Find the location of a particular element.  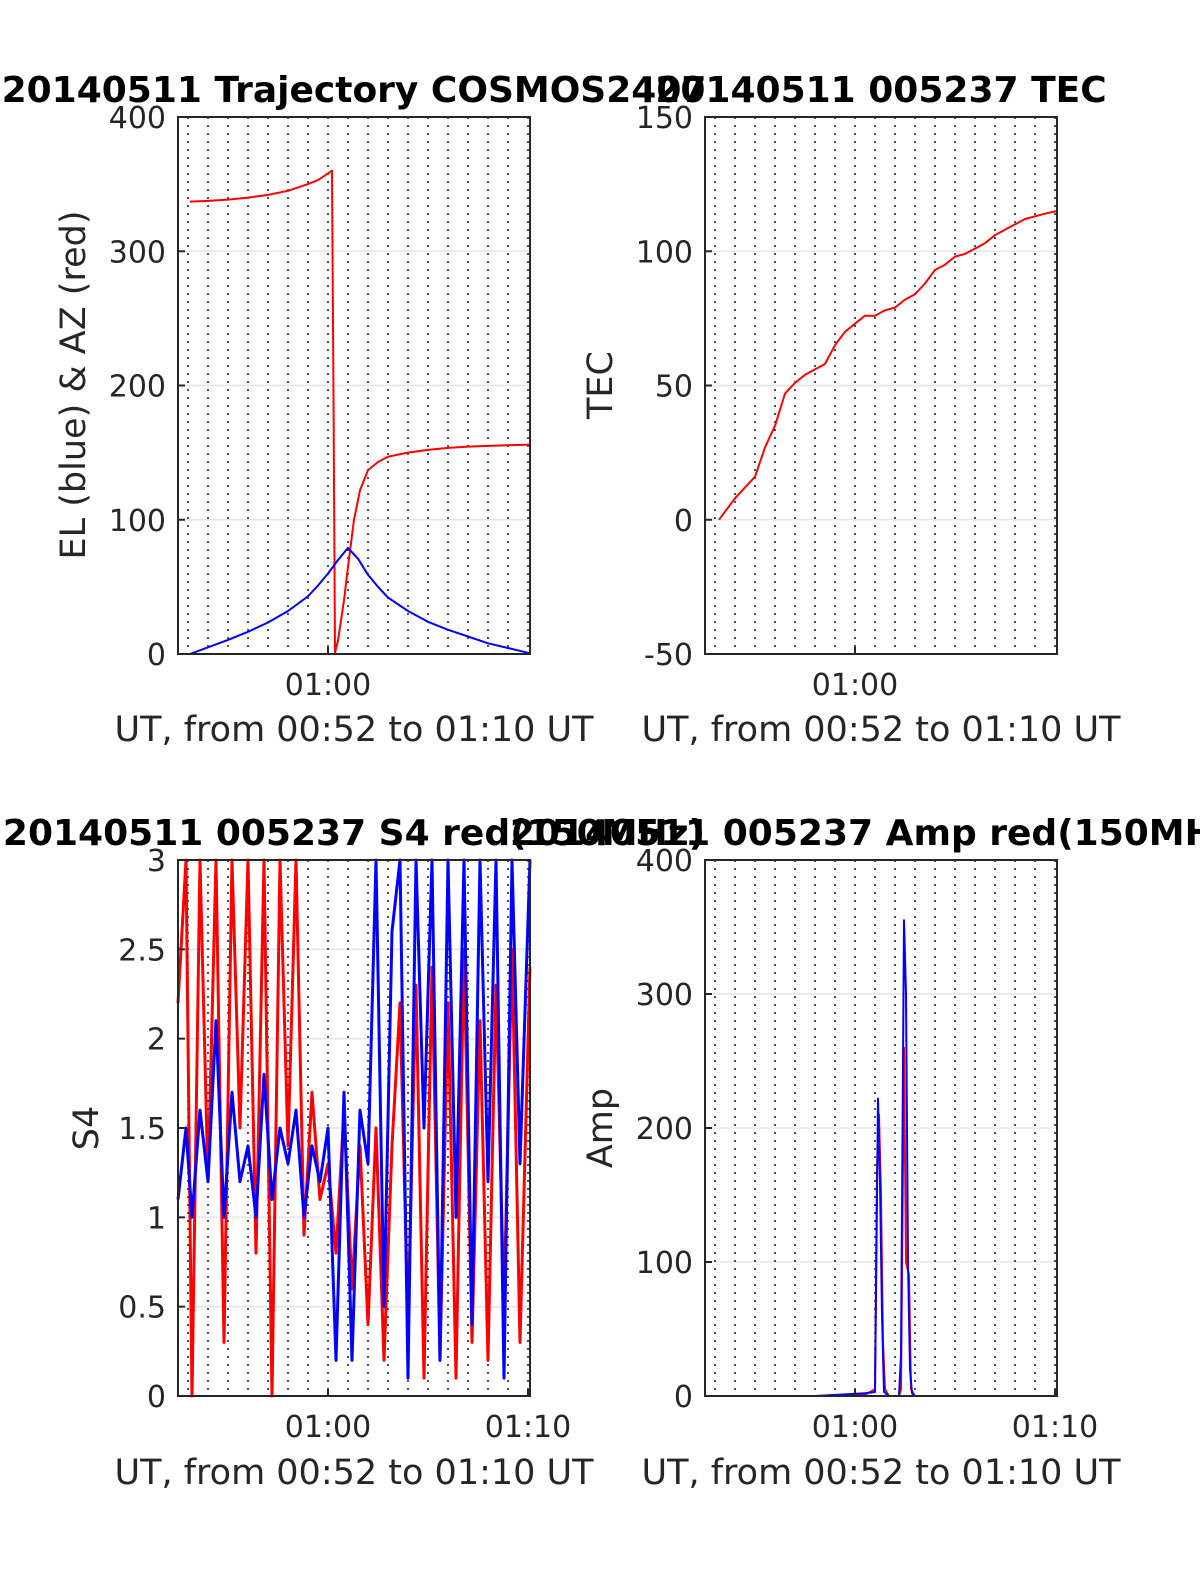

x-axis-label-amp: UT, from 00:52 to 01:10 UT is located at coordinates (881, 1473).